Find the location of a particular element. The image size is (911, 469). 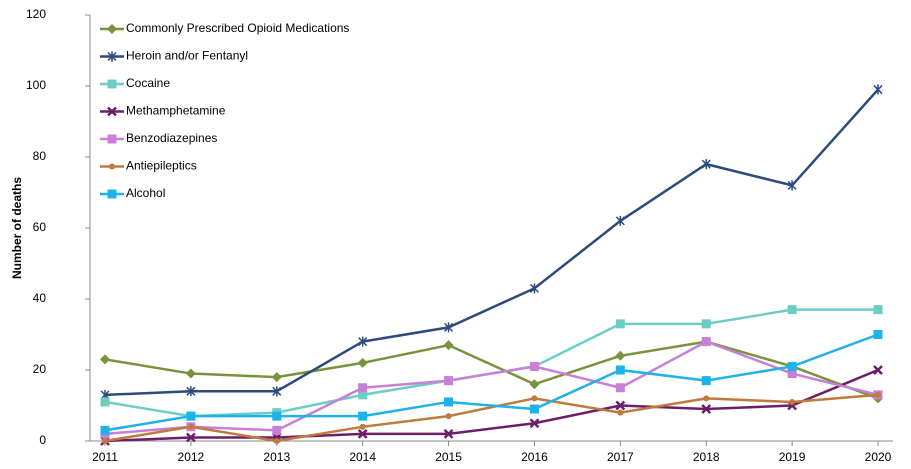

x-tick-label: 2018 is located at coordinates (706, 457).